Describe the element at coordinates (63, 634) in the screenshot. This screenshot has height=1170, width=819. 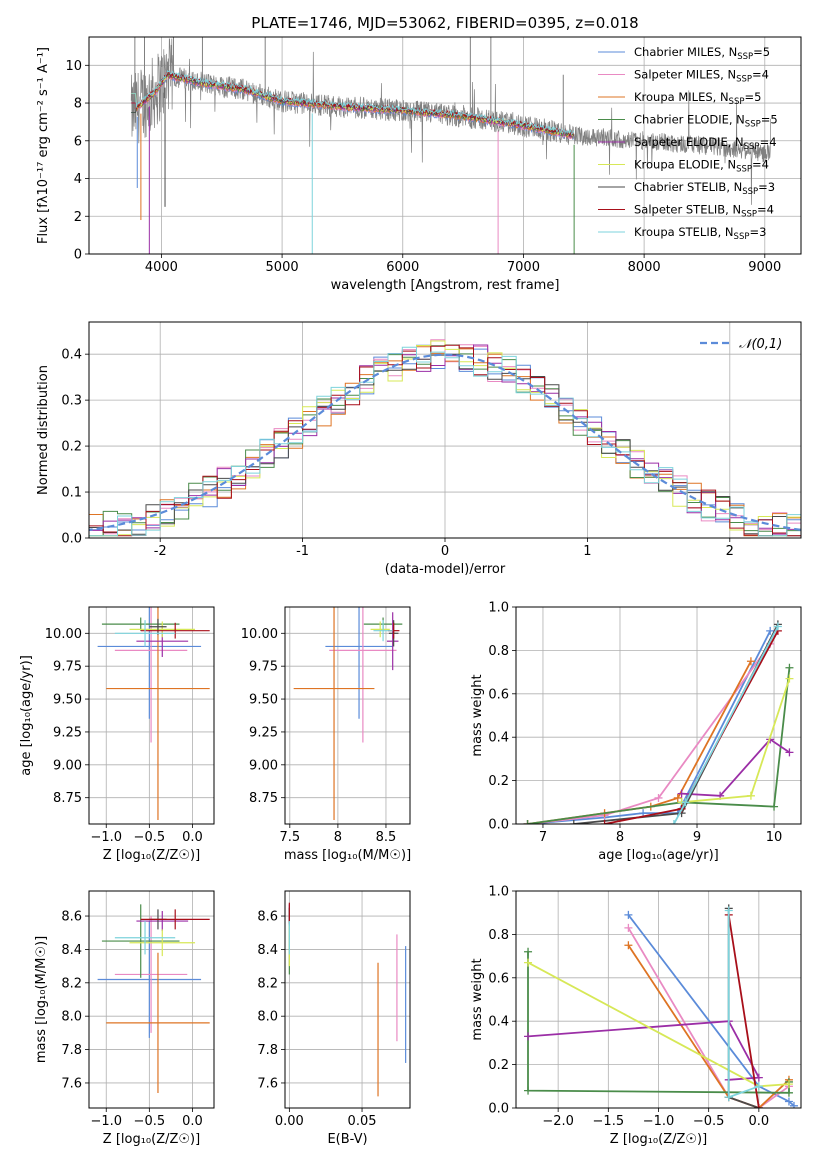
I see `y-tick-label: 10.00` at that location.